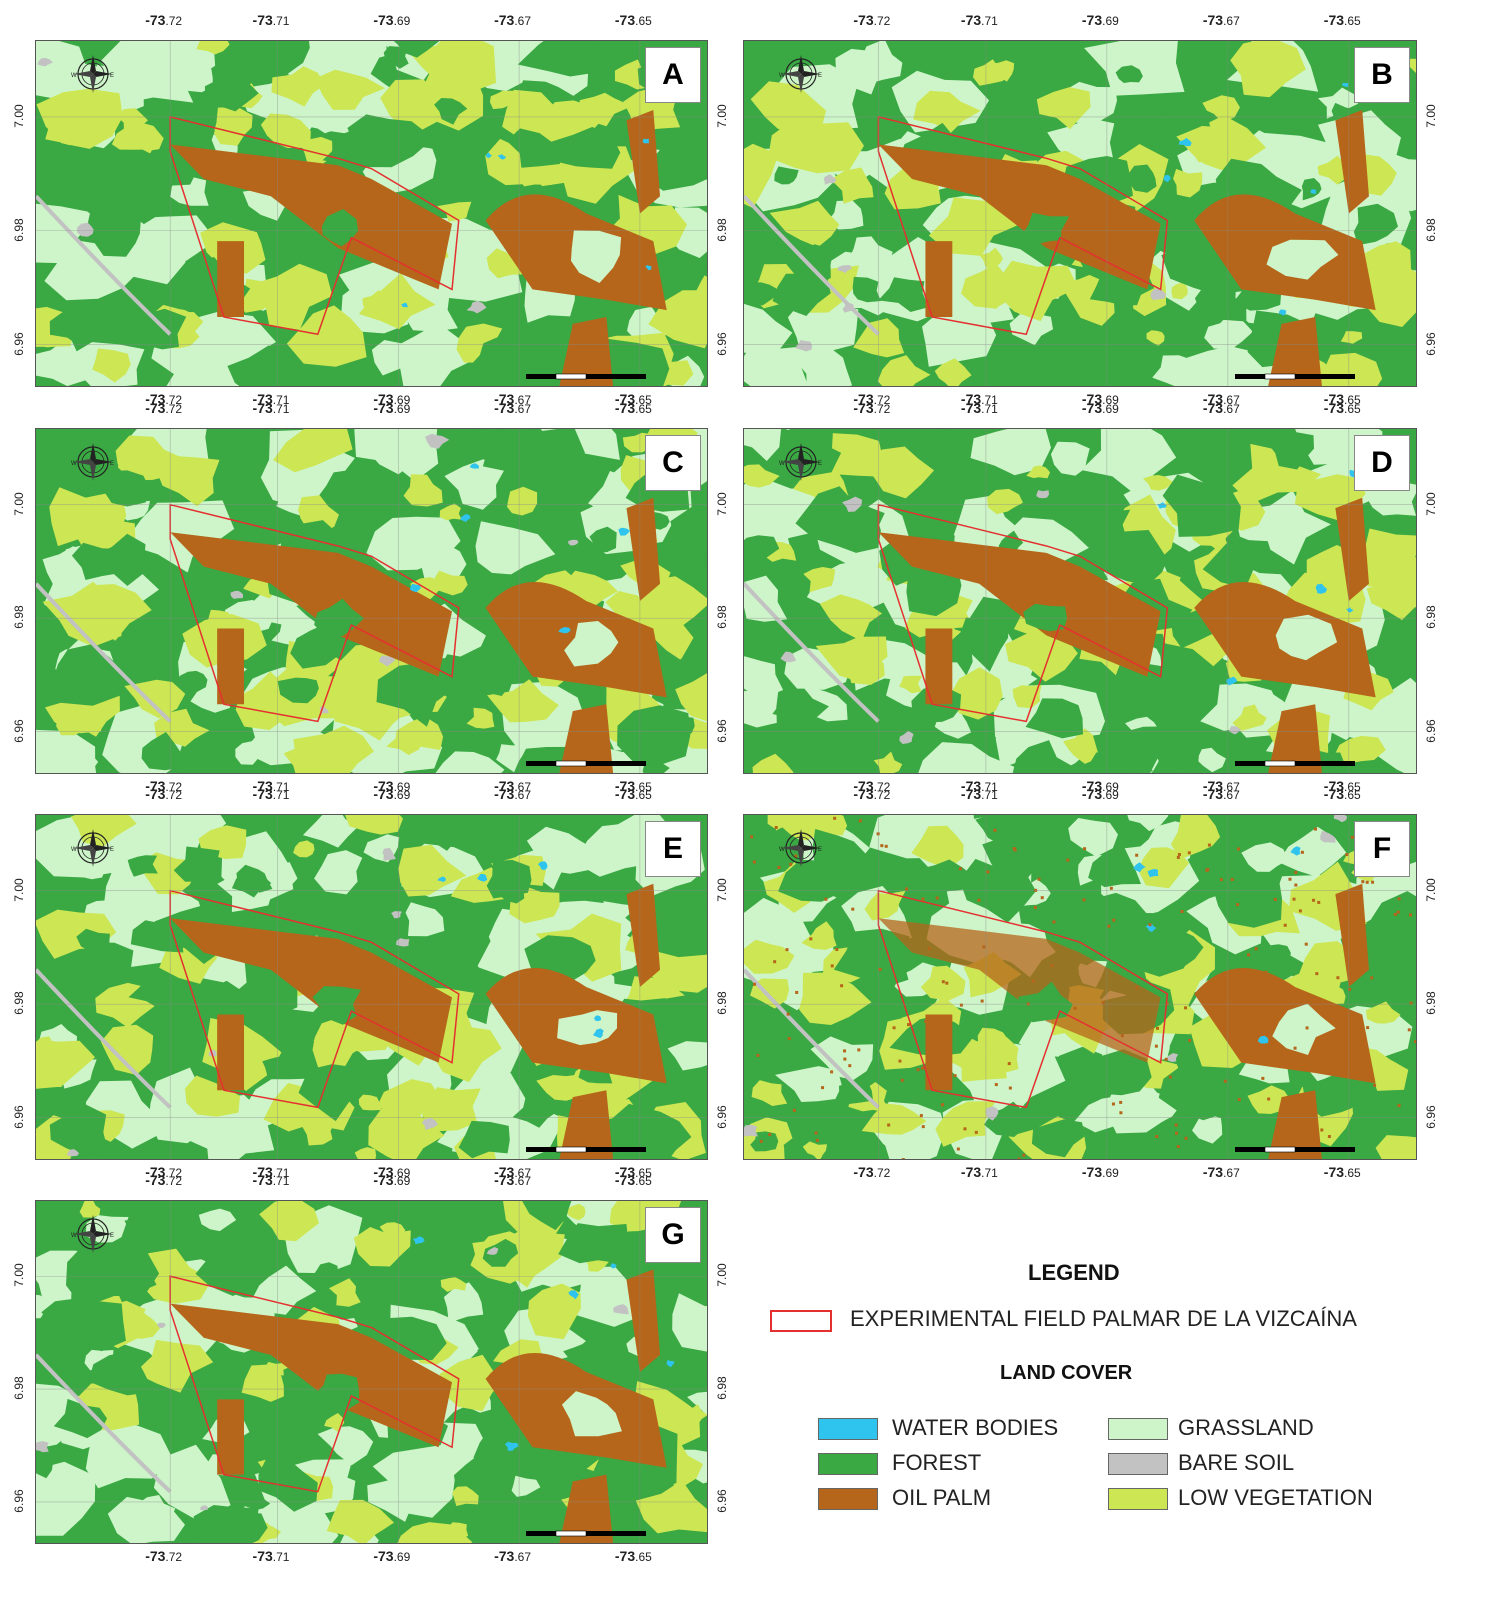  Describe the element at coordinates (782, 850) in the screenshot. I see `svg-text: W` at that location.